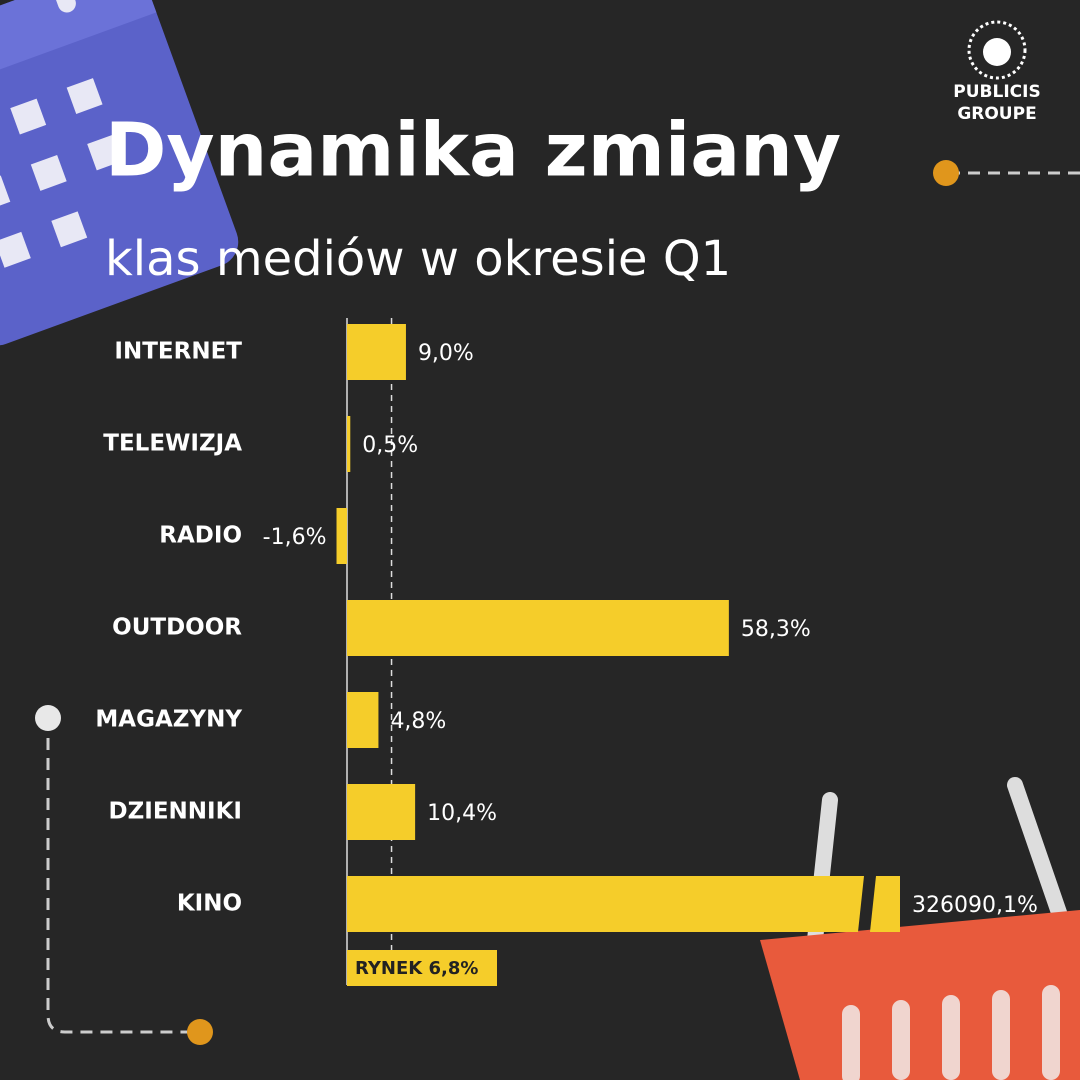  I want to click on value-label: 10,4%, so click(462, 813).